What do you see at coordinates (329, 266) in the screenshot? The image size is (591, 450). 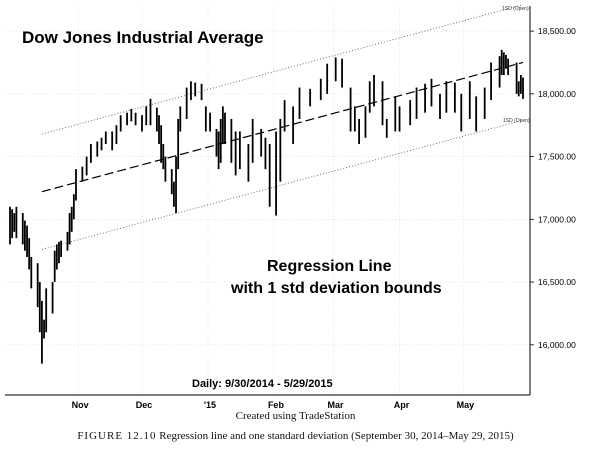 I see `annotation-line-1: Regression Line` at bounding box center [329, 266].